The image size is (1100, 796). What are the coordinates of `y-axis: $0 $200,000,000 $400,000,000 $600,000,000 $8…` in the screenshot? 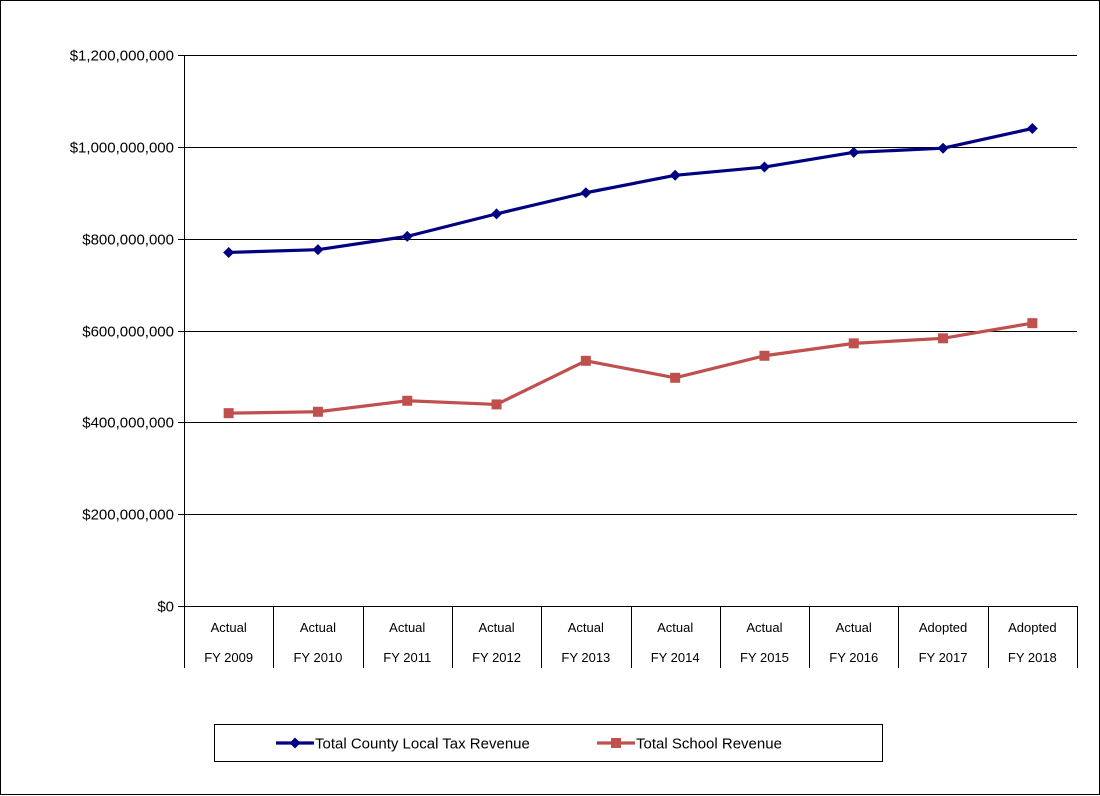 It's located at (127, 358).